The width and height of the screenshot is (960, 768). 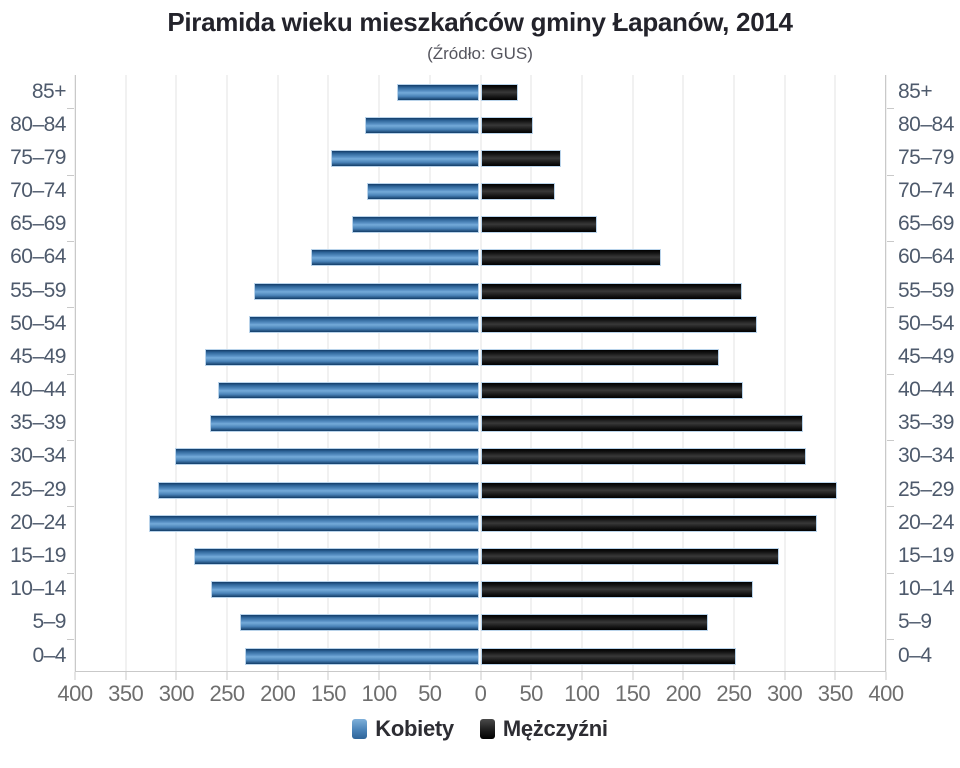 I want to click on age-group-label-left: 60–64, so click(x=38, y=257).